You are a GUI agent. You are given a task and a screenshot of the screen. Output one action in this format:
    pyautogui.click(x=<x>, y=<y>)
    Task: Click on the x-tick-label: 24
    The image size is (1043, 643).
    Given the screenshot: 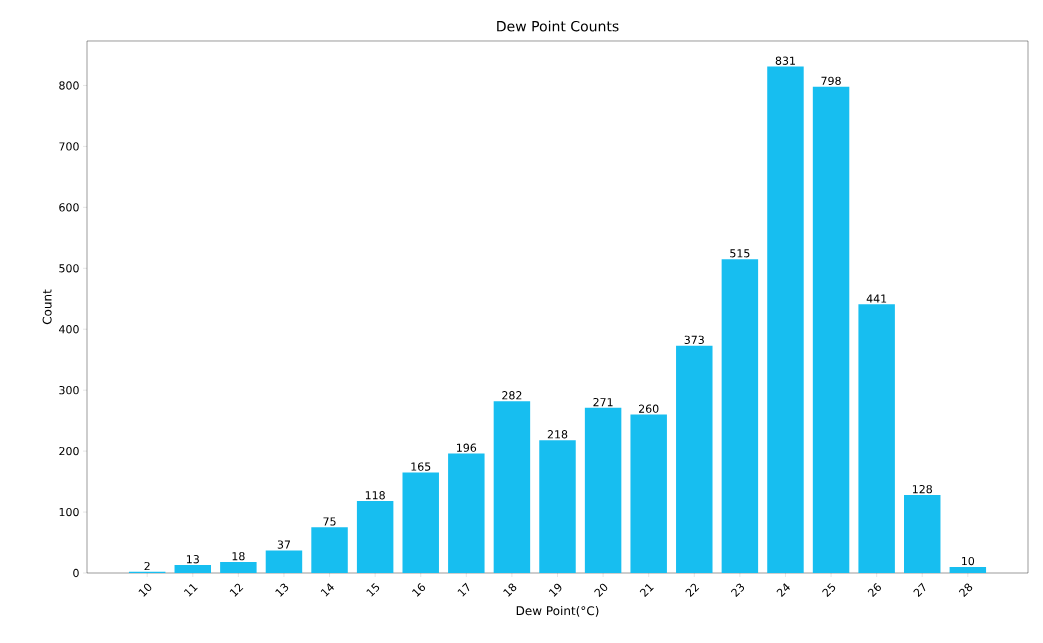 What is the action you would take?
    pyautogui.click(x=783, y=590)
    